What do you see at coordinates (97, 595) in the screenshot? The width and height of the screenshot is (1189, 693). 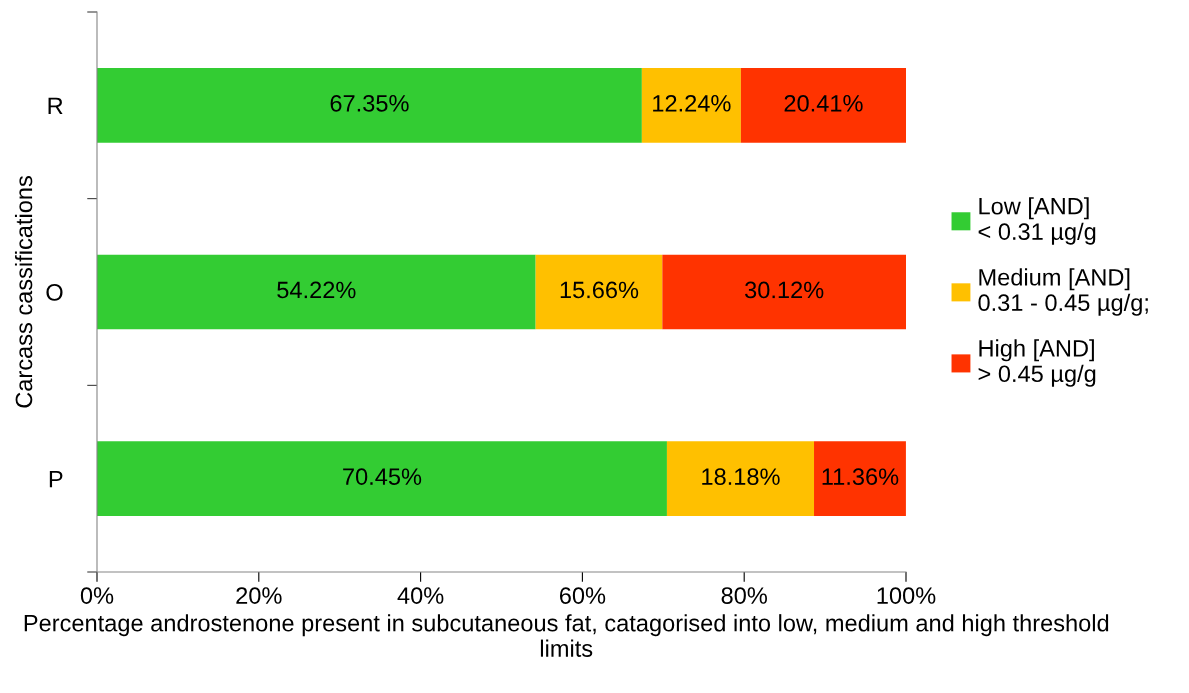 I see `x-tick-label: 0%` at bounding box center [97, 595].